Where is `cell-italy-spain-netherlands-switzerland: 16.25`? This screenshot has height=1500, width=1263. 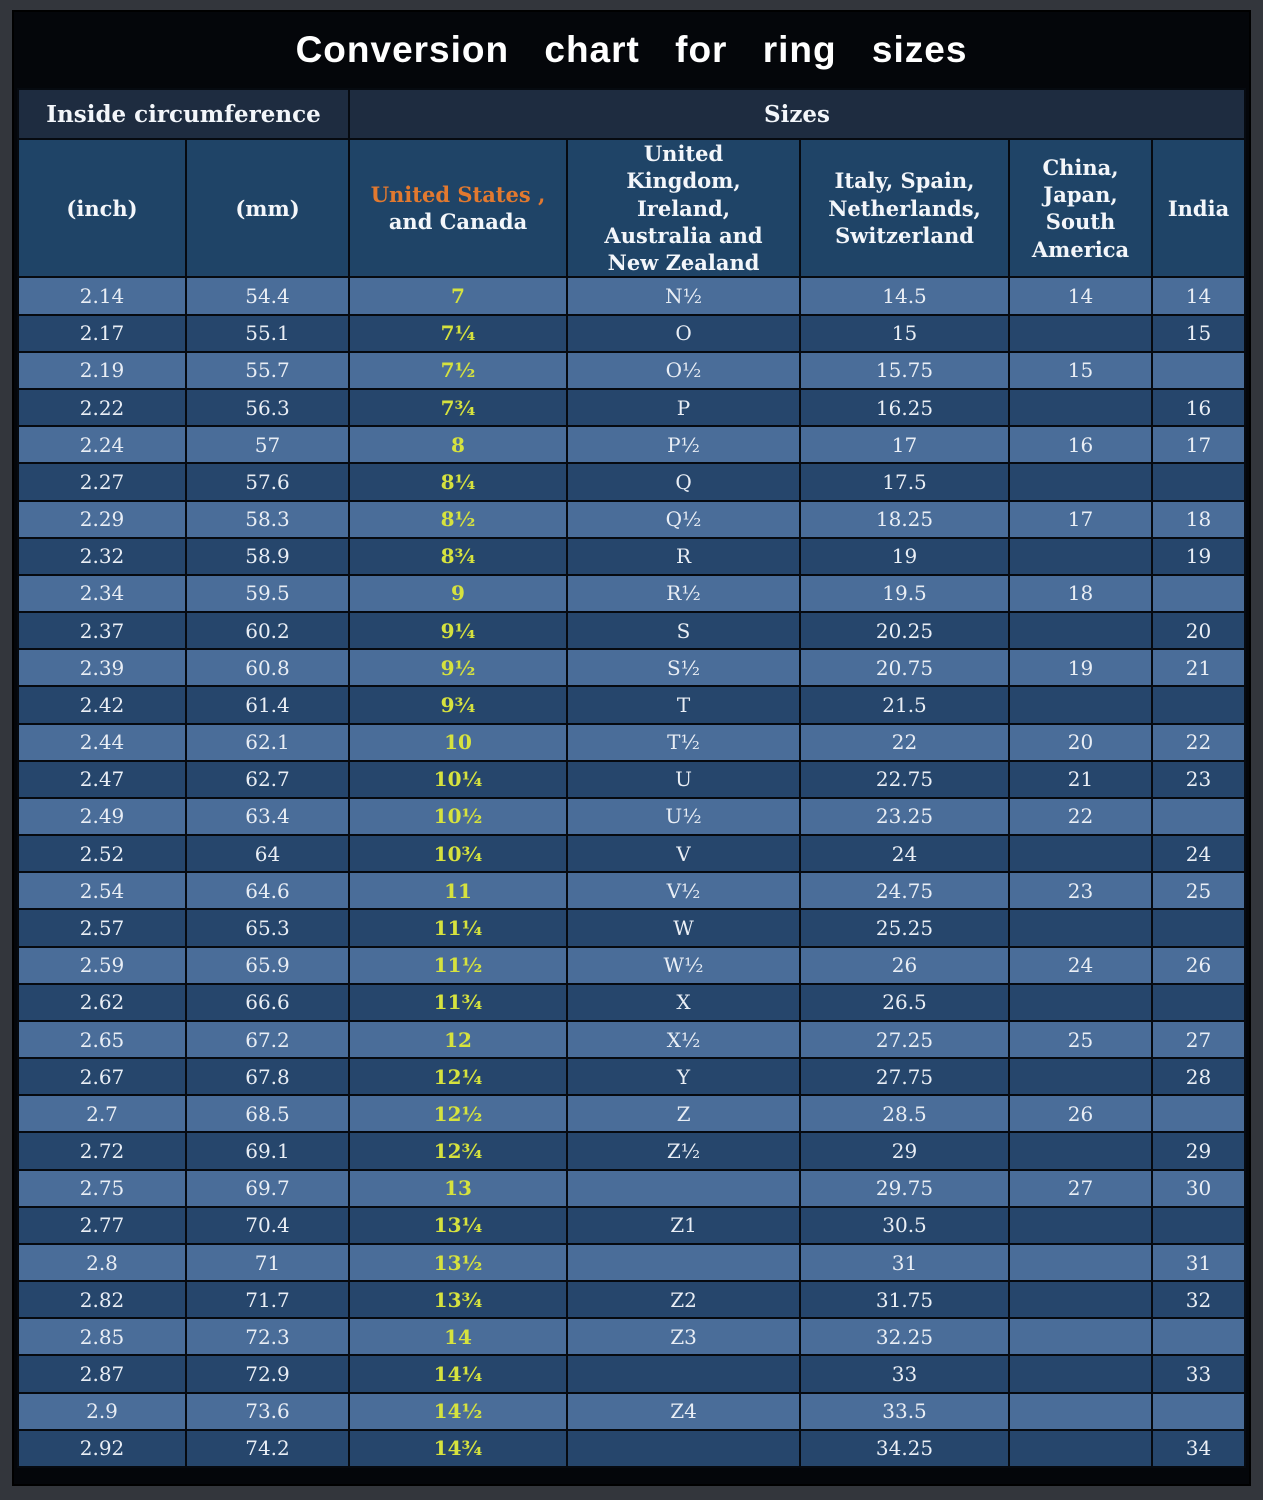 cell-italy-spain-netherlands-switzerland: 16.25 is located at coordinates (905, 407).